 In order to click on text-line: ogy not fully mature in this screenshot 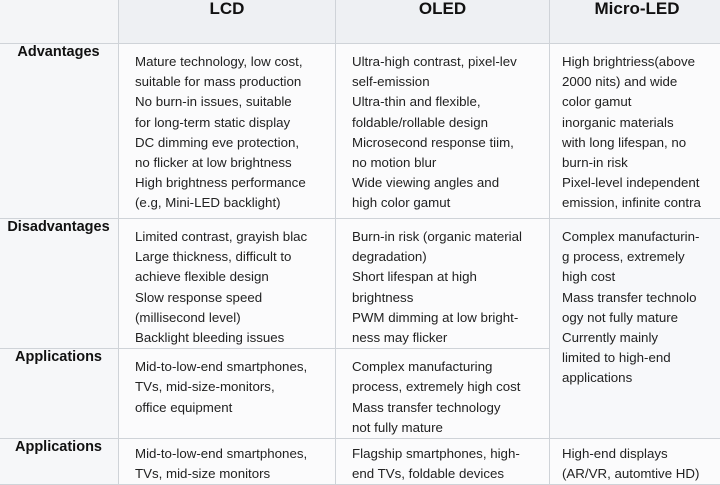, I will do `click(640, 318)`.